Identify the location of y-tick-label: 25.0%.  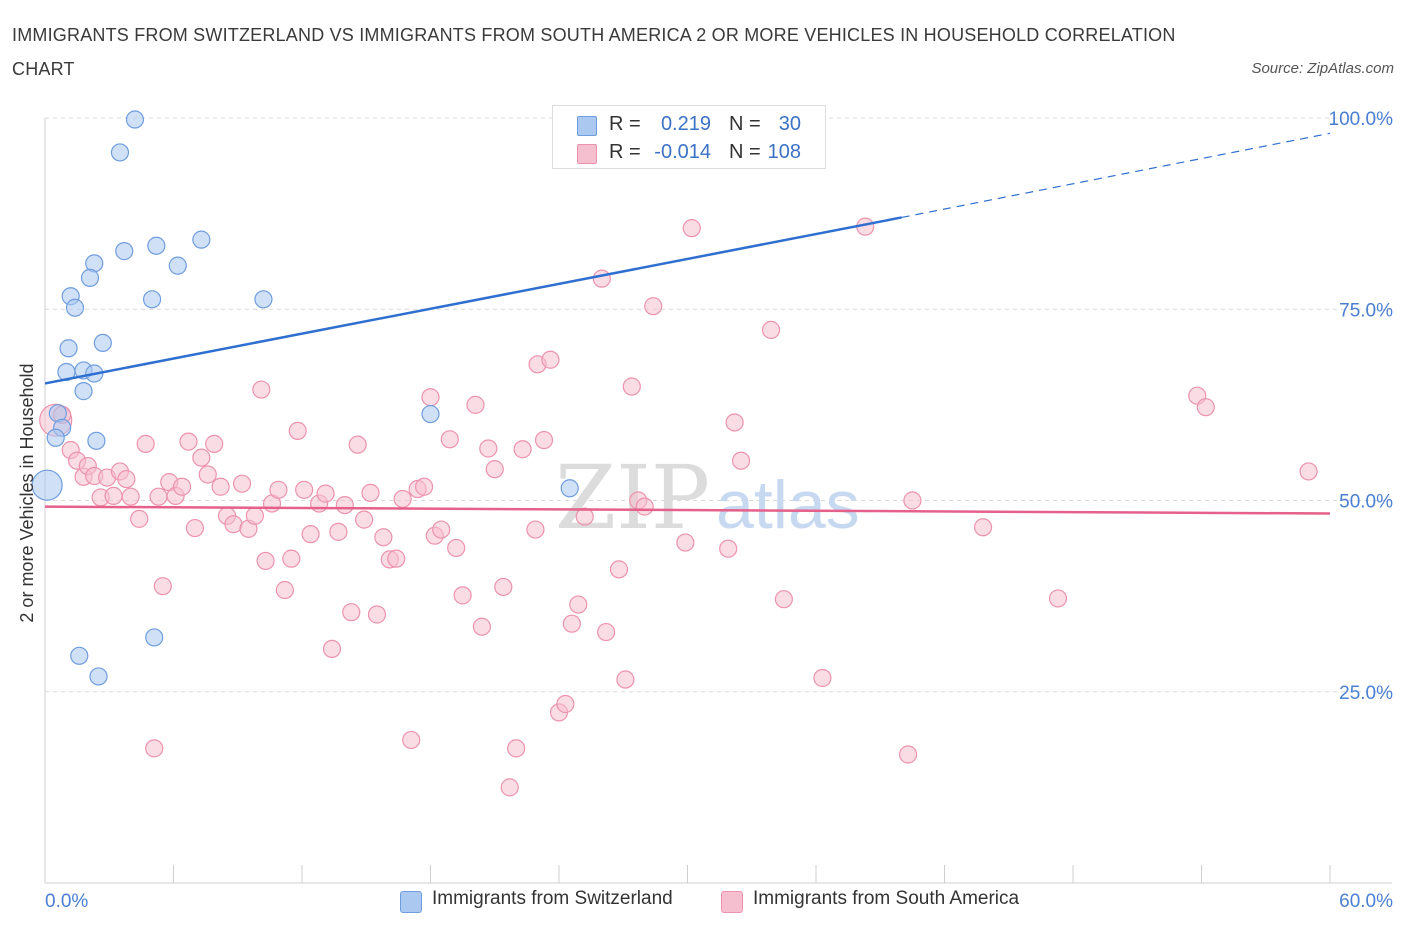
(1366, 693).